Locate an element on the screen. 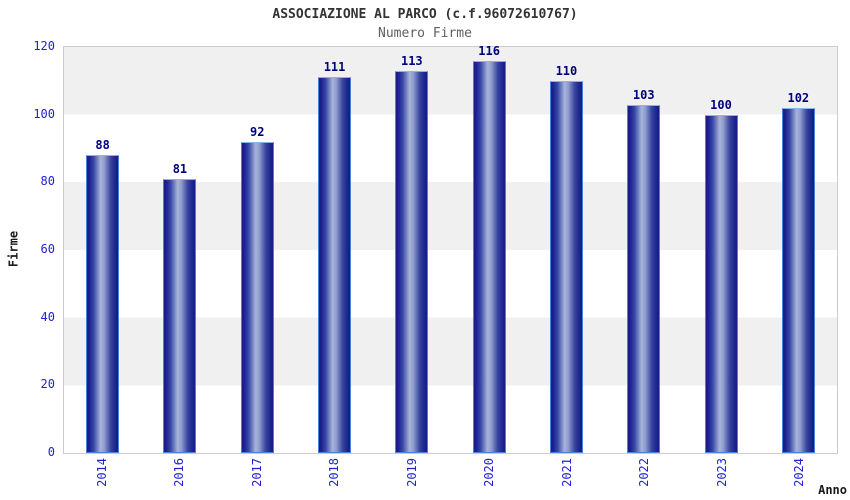 The image size is (850, 500). bar-slot: 92 is located at coordinates (257, 250).